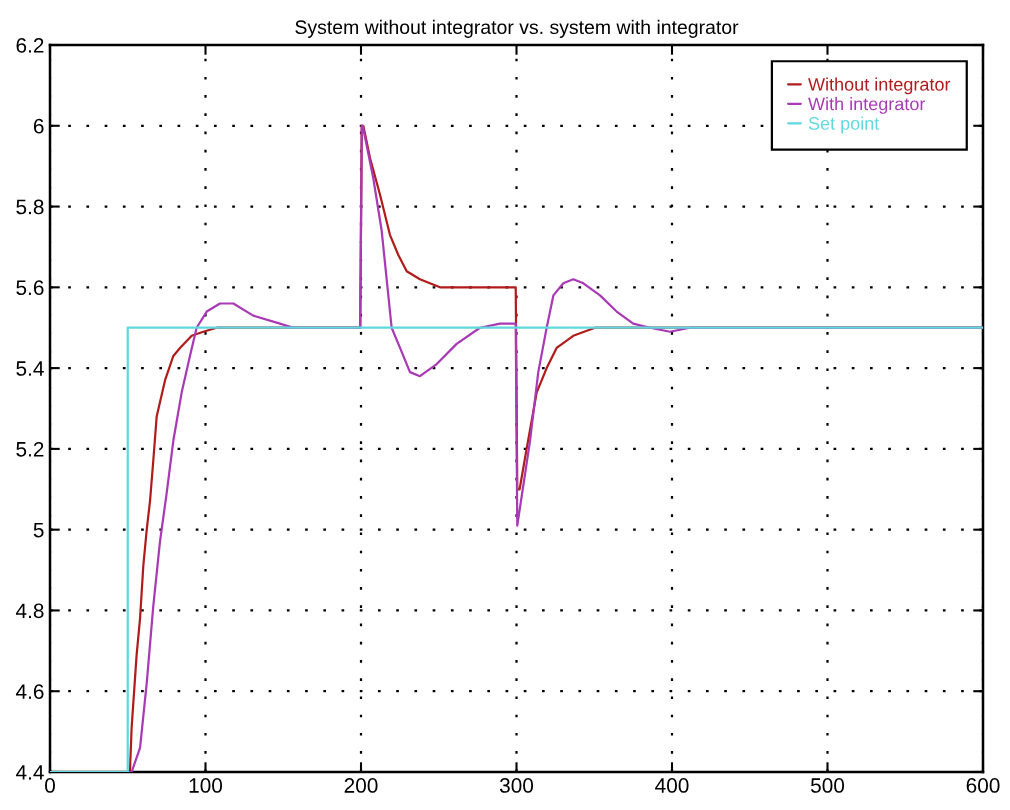 The width and height of the screenshot is (1010, 810). What do you see at coordinates (50, 785) in the screenshot?
I see `x-tick-label: 0` at bounding box center [50, 785].